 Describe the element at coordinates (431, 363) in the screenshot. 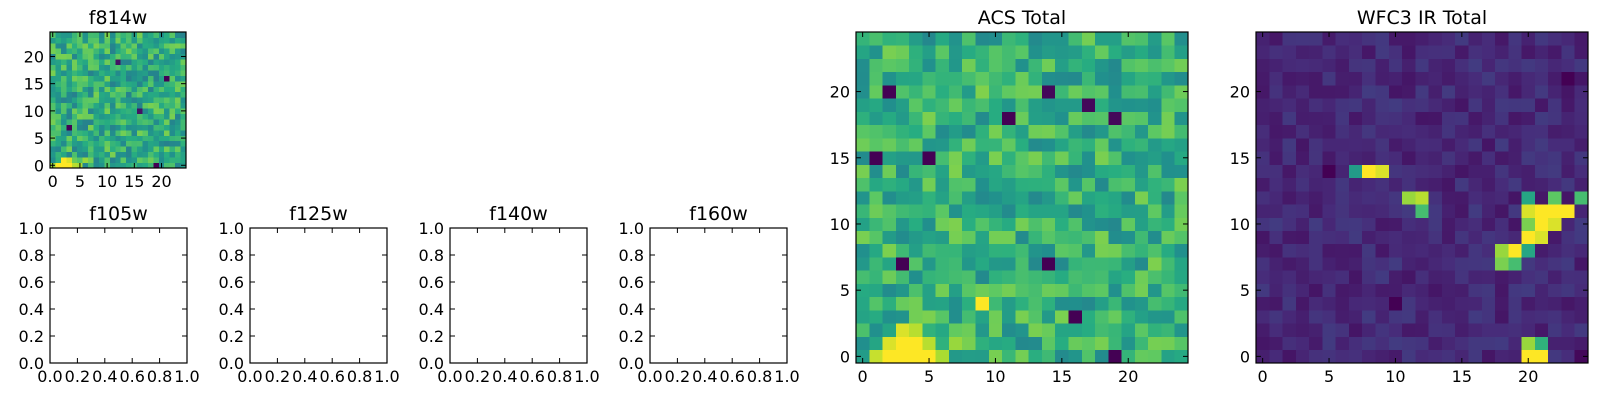

I see `y-tick-label: 0.0` at that location.